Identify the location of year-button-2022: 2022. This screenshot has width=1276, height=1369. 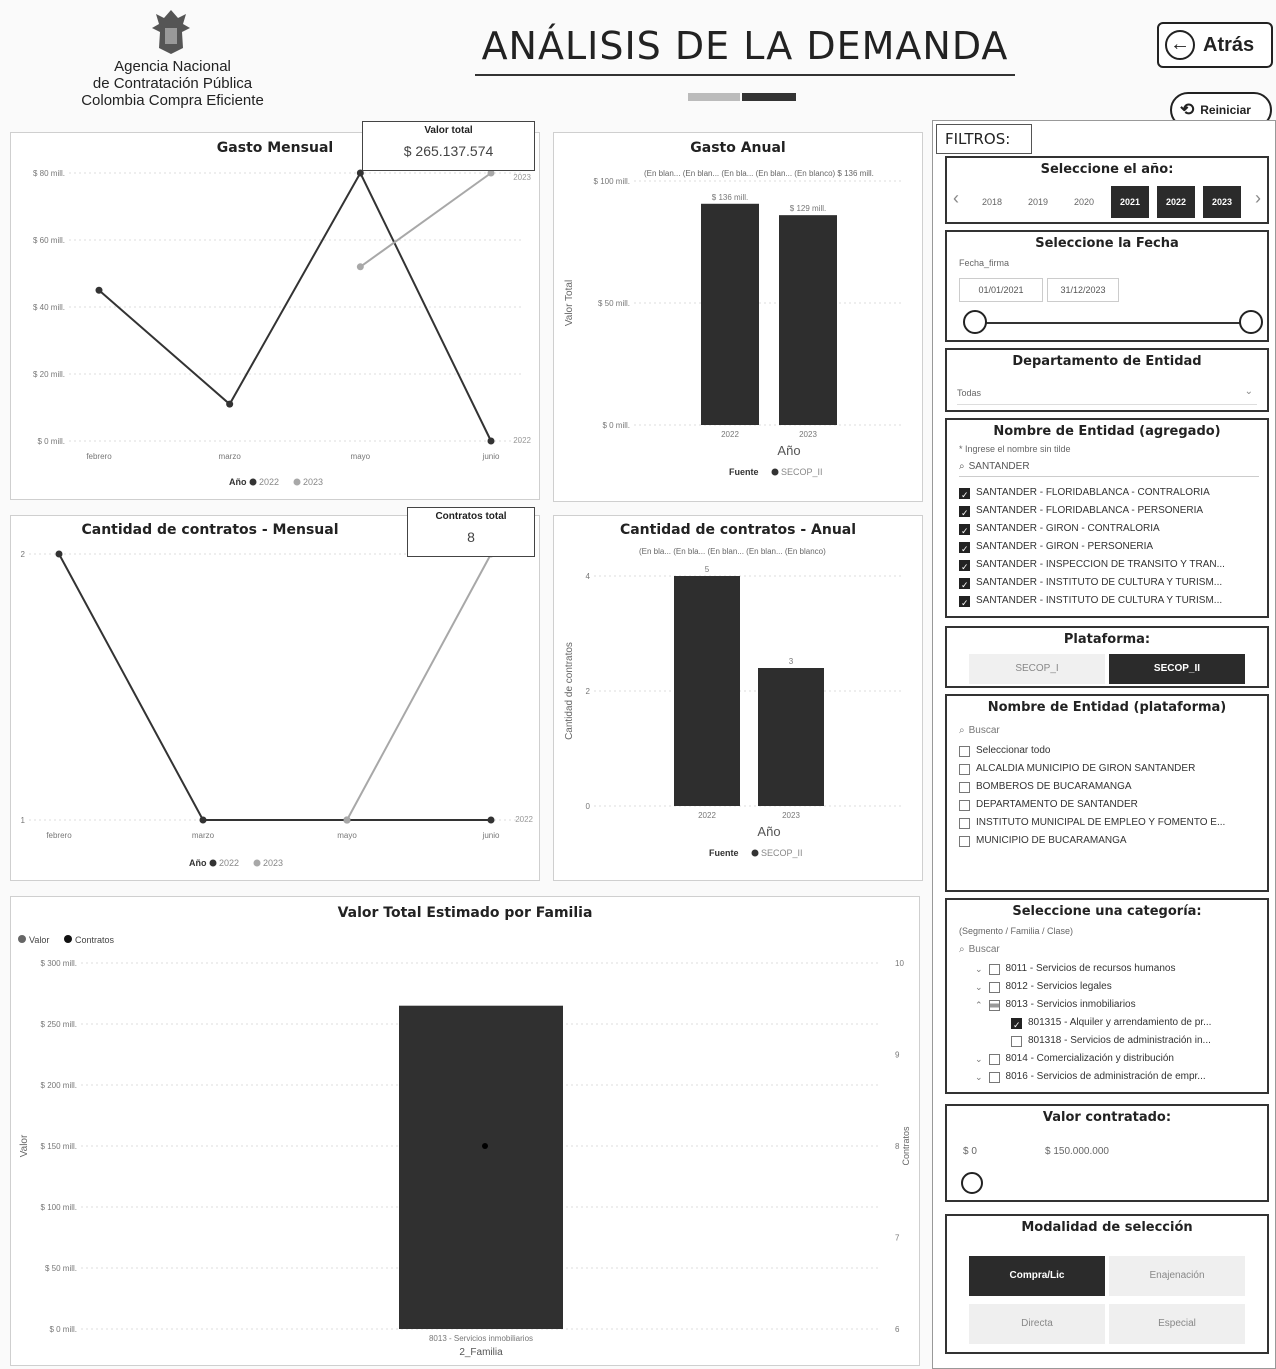
(1176, 202).